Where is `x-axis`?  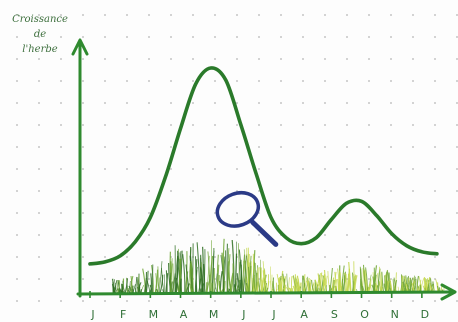
x-axis is located at coordinates (266, 293).